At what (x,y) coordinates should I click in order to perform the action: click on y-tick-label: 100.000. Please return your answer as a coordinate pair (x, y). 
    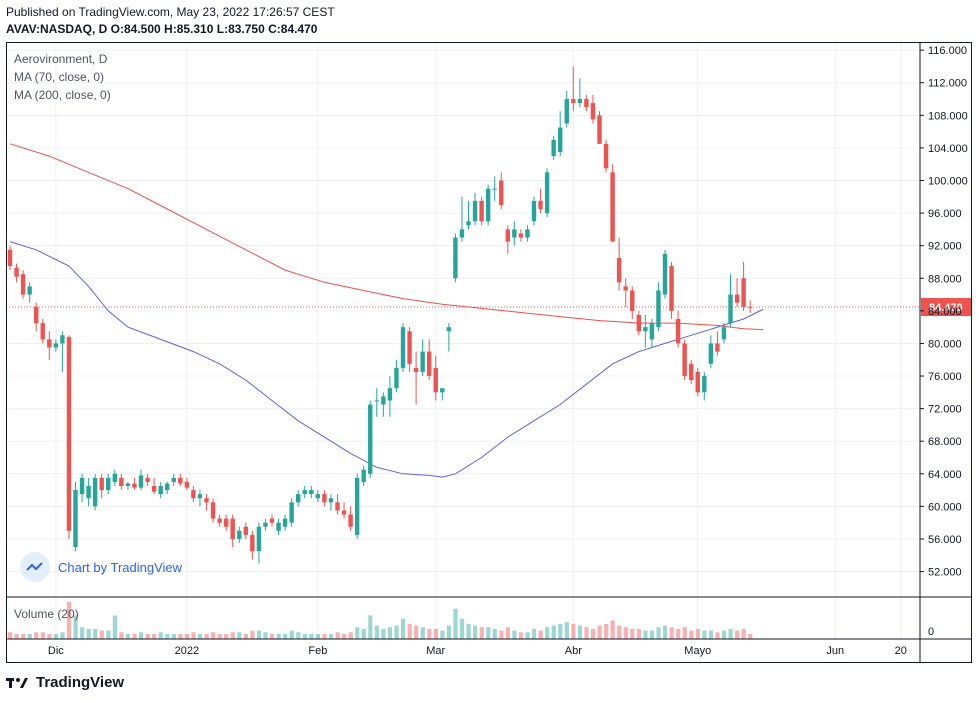
    Looking at the image, I should click on (948, 182).